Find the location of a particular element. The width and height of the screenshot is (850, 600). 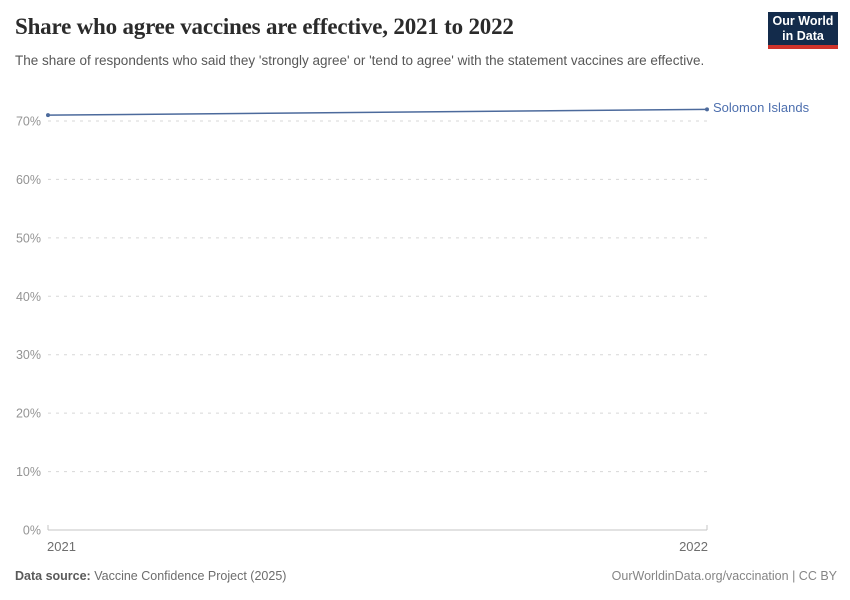

y-axis-tick-label: 50% is located at coordinates (28, 238).